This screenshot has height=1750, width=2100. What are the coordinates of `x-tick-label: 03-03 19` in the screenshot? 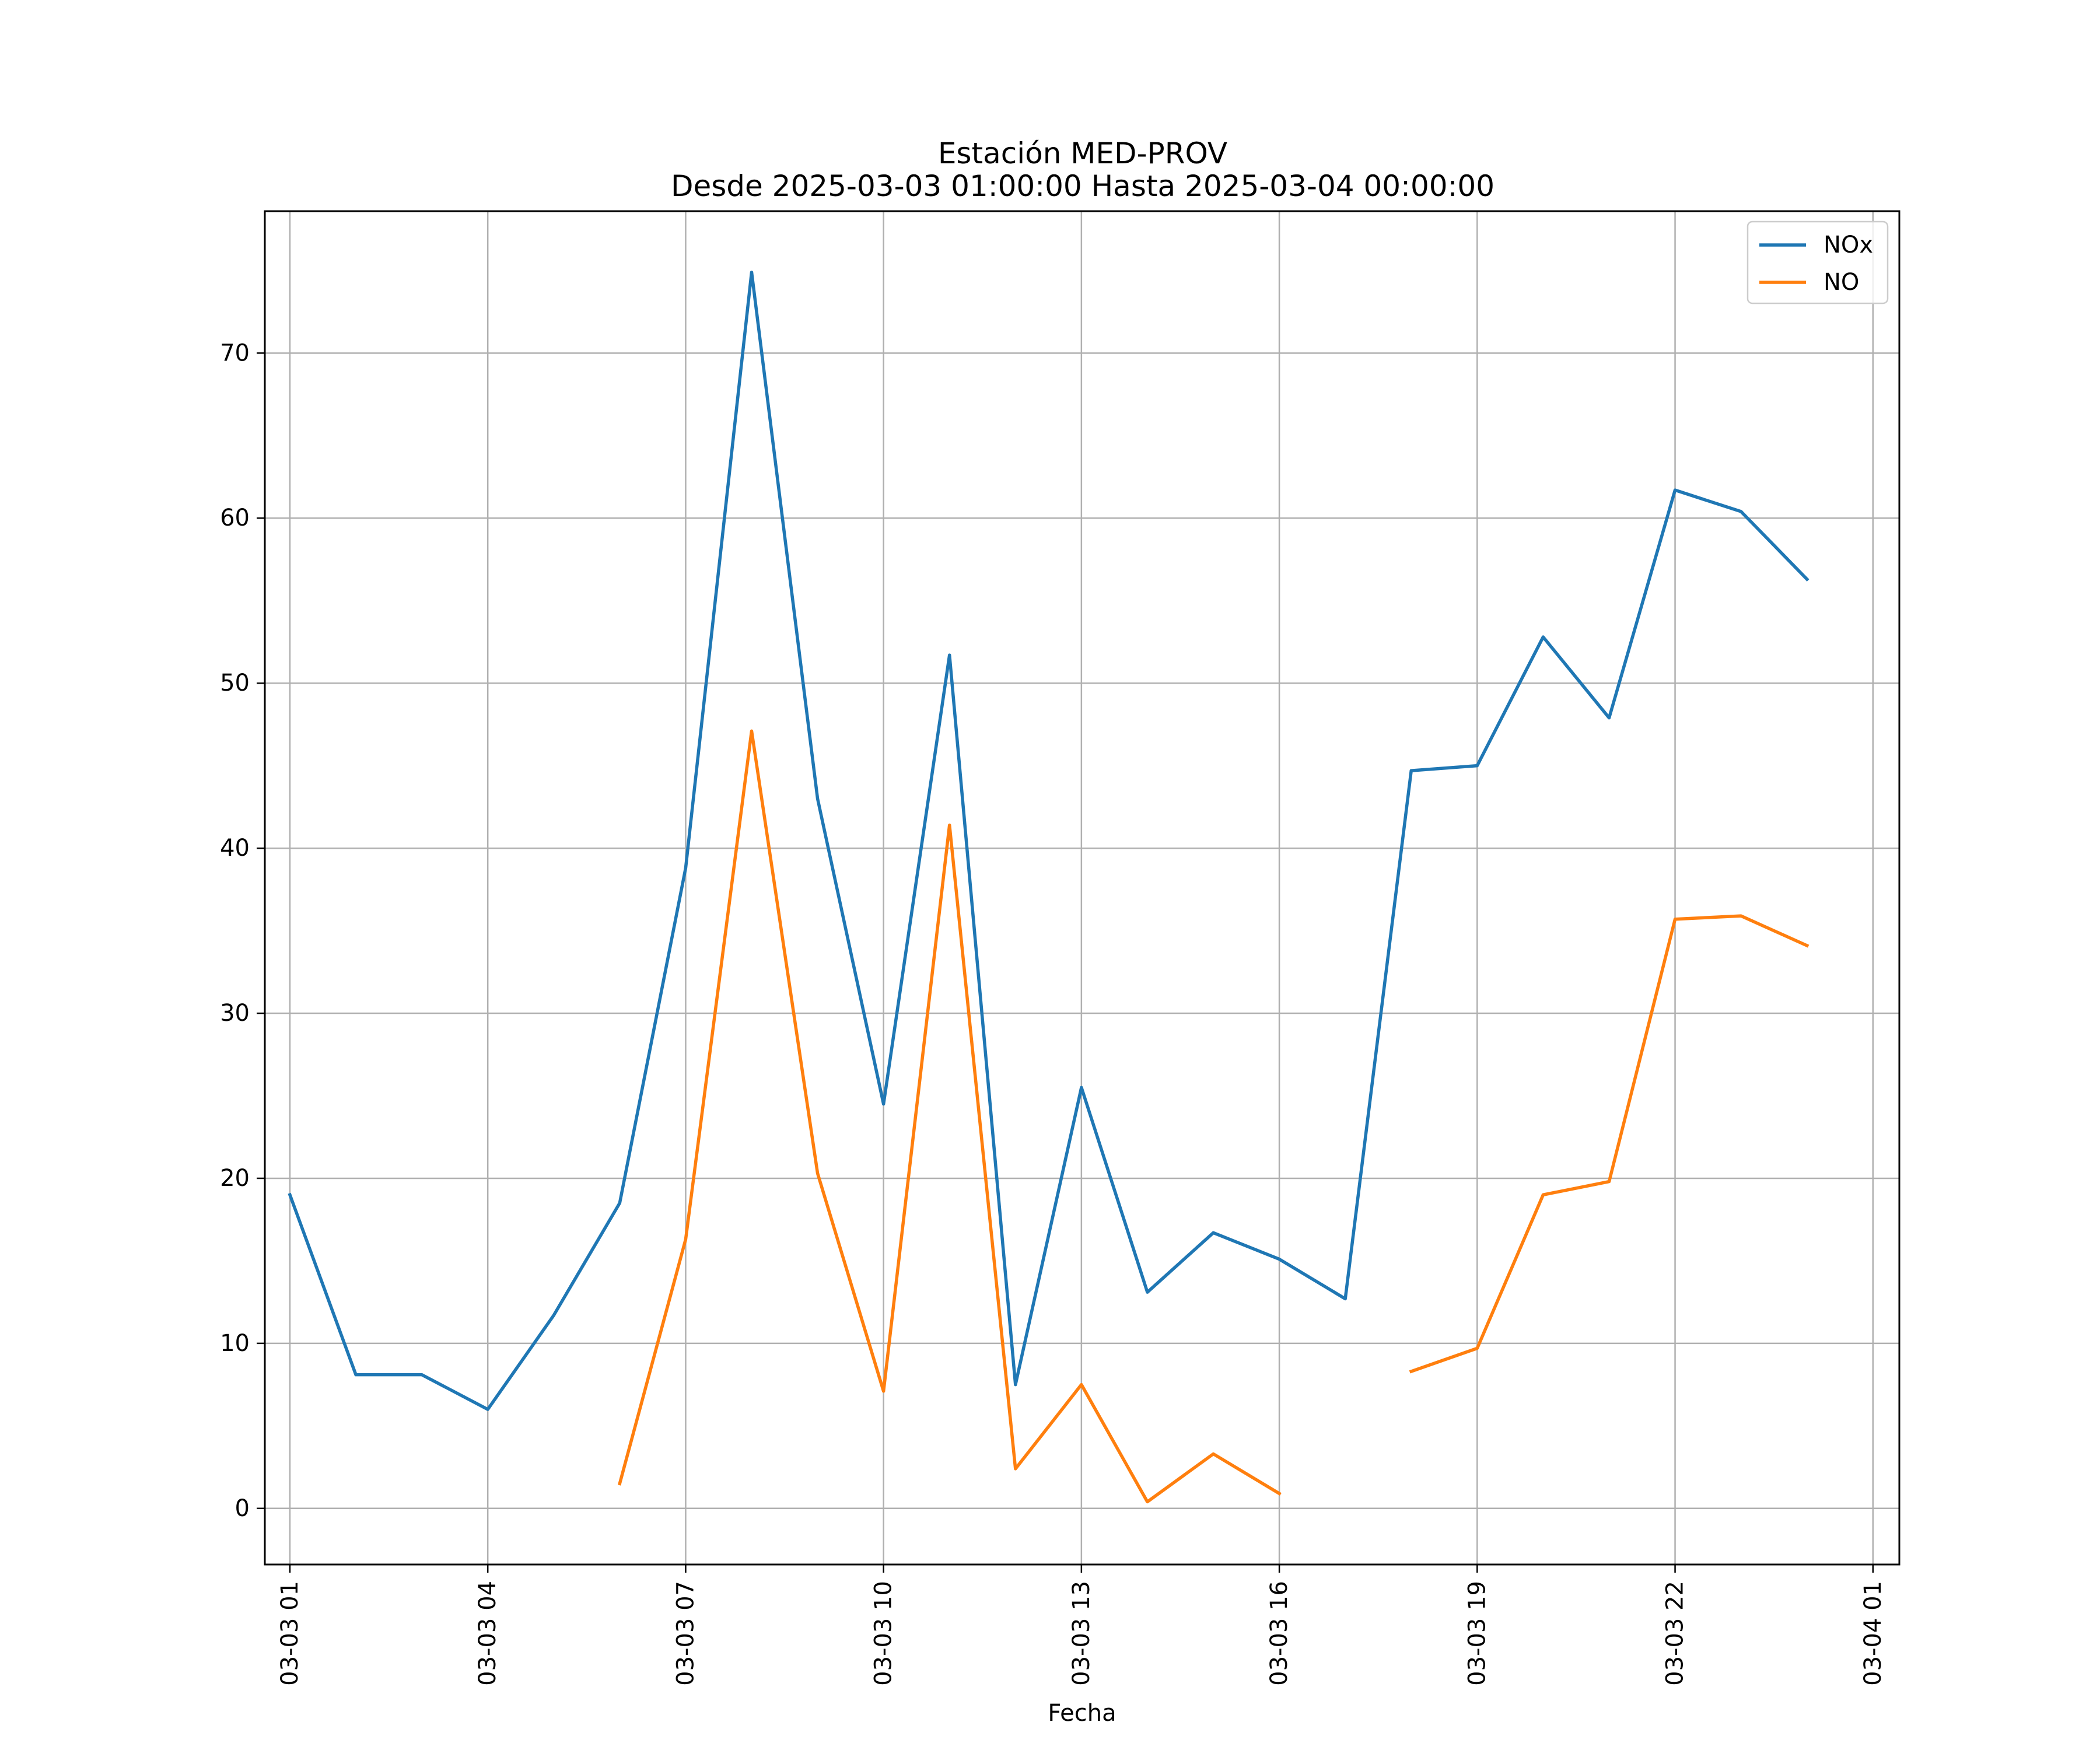 It's located at (1477, 1633).